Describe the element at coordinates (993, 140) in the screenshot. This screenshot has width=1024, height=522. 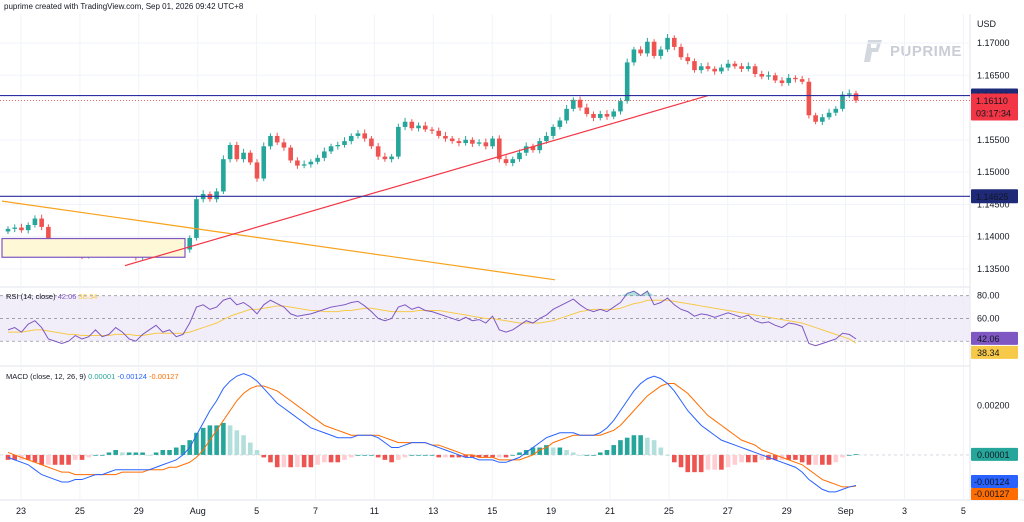
I see `y-tick-label: 1.15500` at that location.